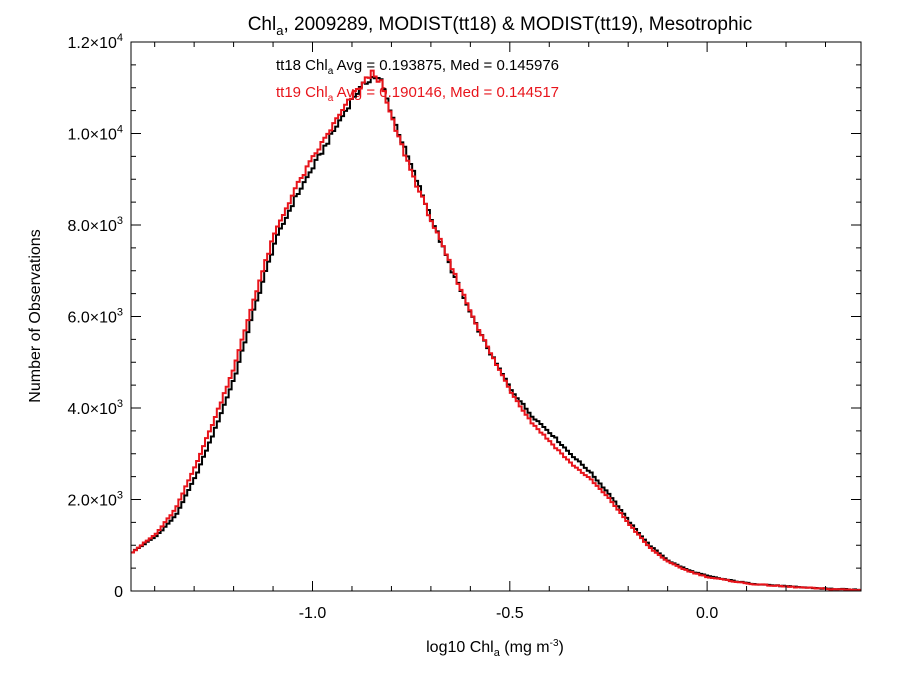  Describe the element at coordinates (95, 317) in the screenshot. I see `y-tick-label: 6.0×10³` at that location.